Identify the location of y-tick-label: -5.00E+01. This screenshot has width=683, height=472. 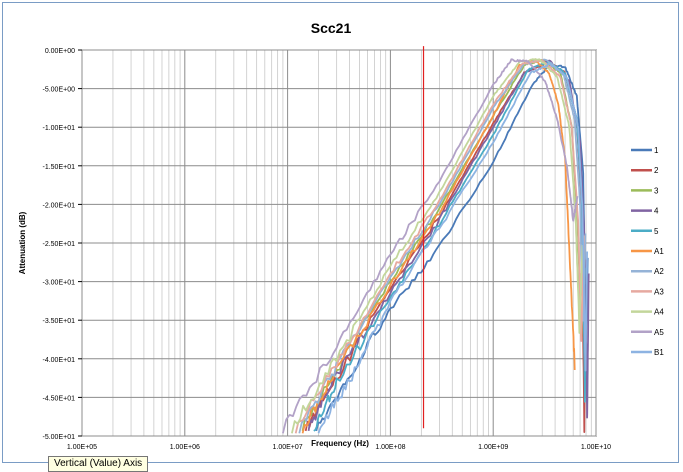
(59, 437).